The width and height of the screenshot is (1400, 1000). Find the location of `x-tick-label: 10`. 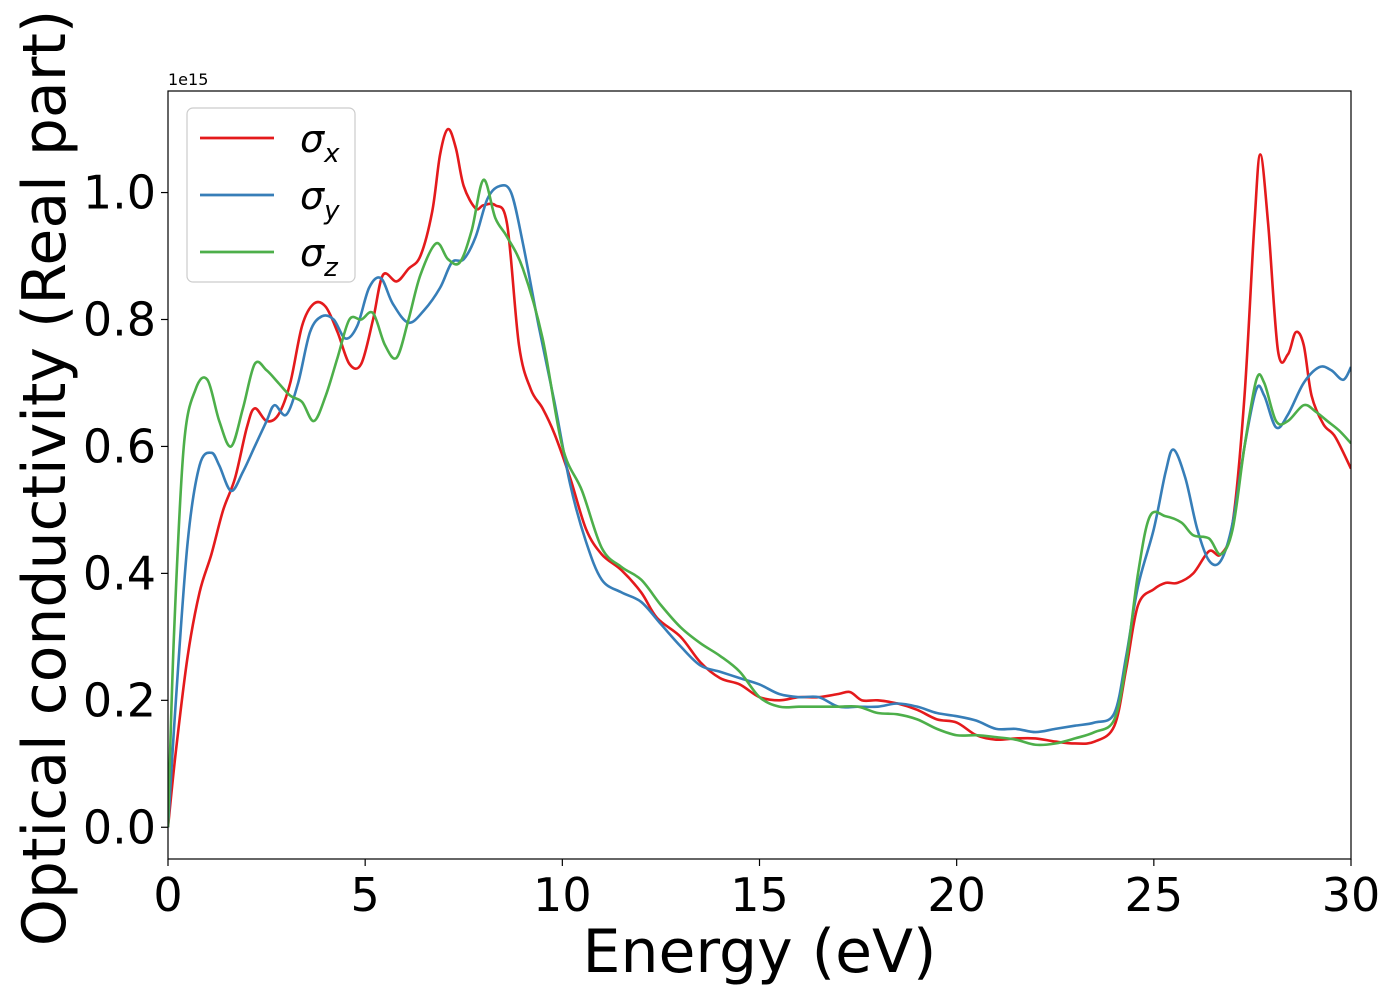

x-tick-label: 10 is located at coordinates (562, 895).